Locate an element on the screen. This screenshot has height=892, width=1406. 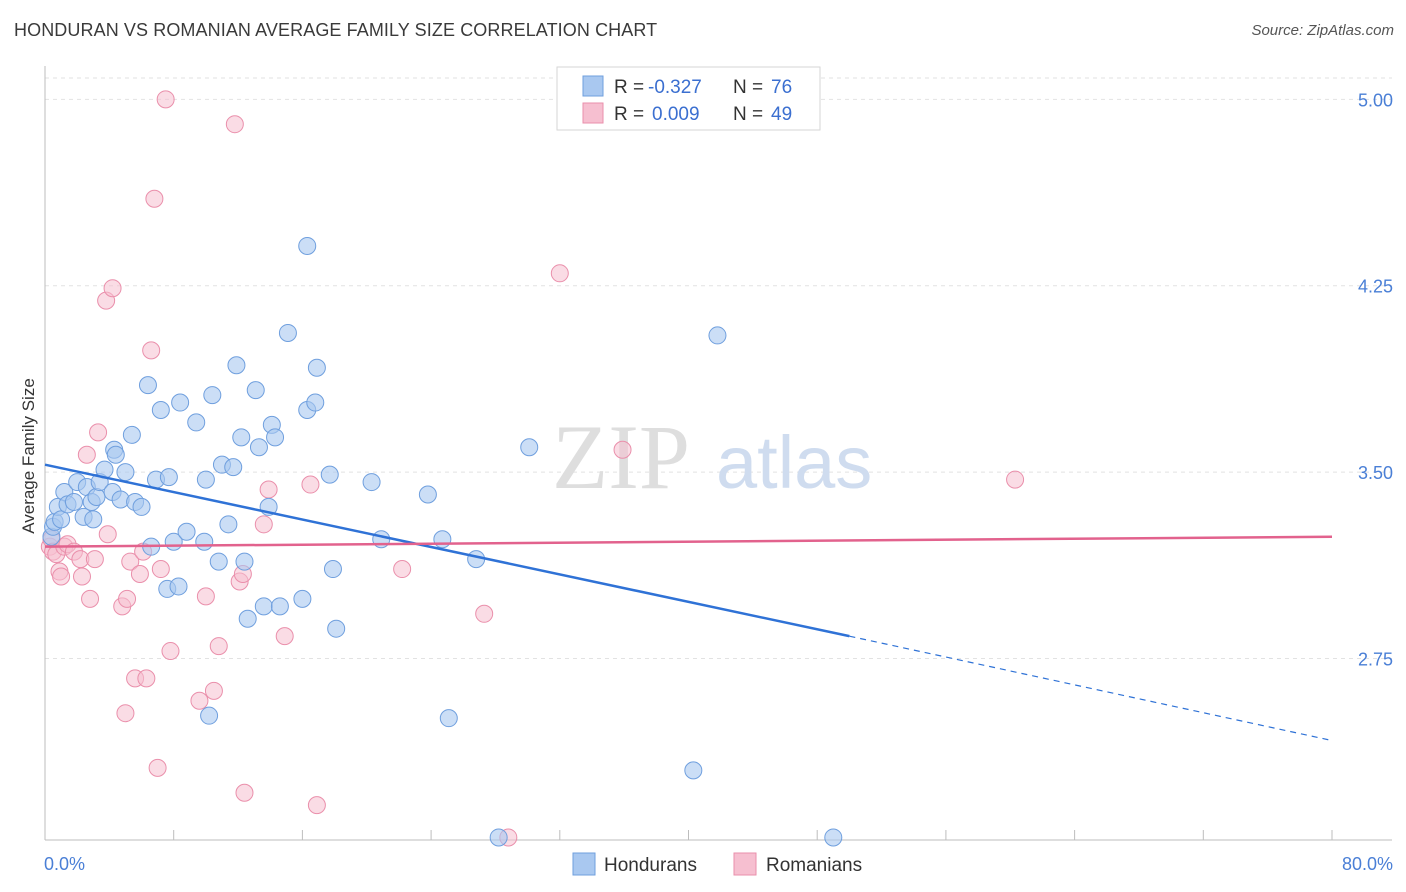
bottom-legend-romanians-label: Romanians is located at coordinates (814, 865).